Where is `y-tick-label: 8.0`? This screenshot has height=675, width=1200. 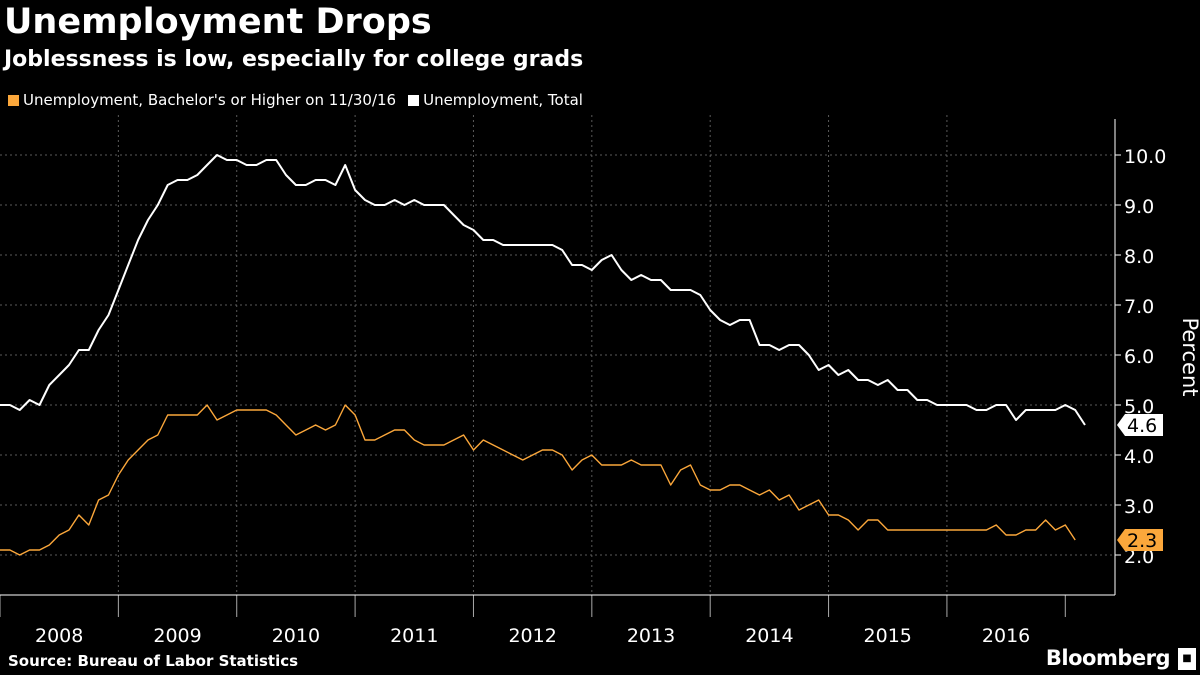 y-tick-label: 8.0 is located at coordinates (1139, 257).